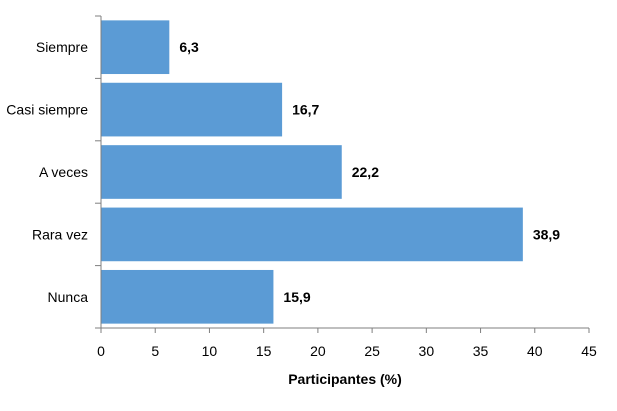 This screenshot has width=617, height=411. I want to click on value-label-a-veces: 22,2, so click(365, 172).